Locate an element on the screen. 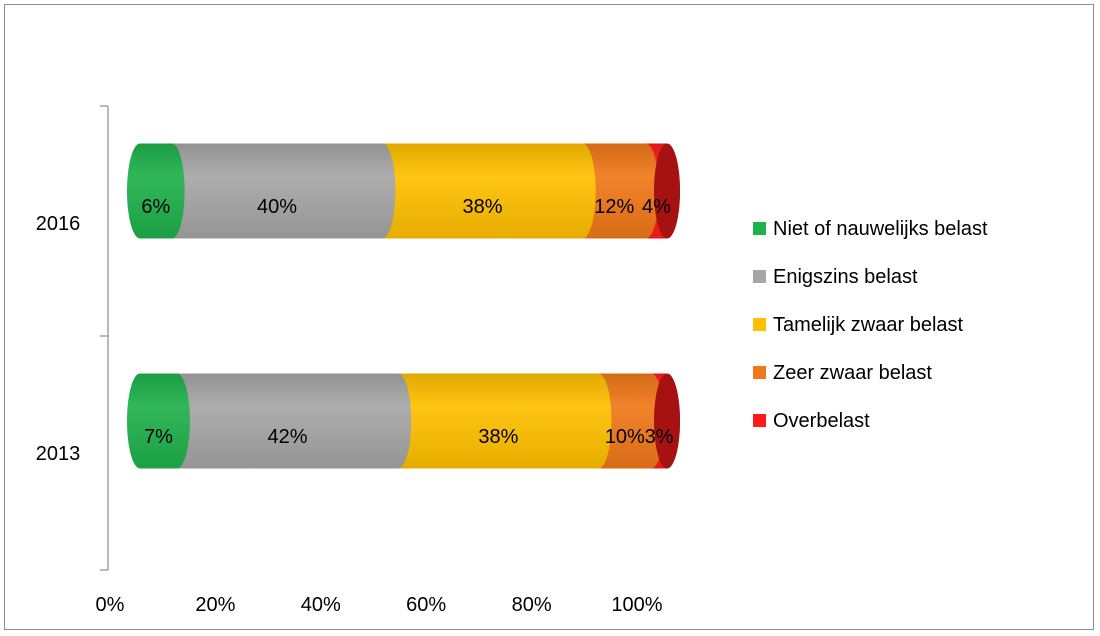  data-label: 12% is located at coordinates (614, 207).